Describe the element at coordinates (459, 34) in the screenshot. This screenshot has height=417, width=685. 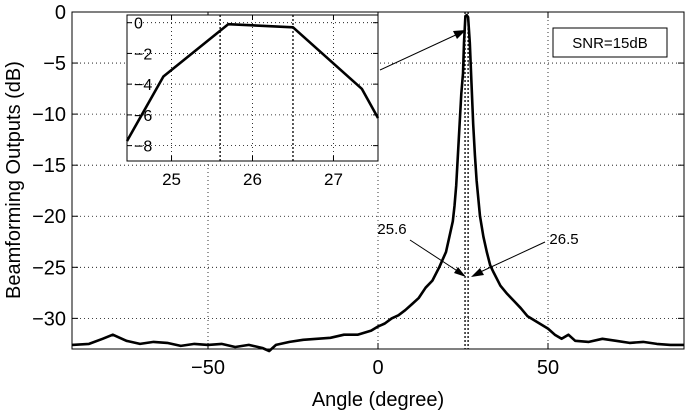
I see `zoom-arrow-head` at that location.